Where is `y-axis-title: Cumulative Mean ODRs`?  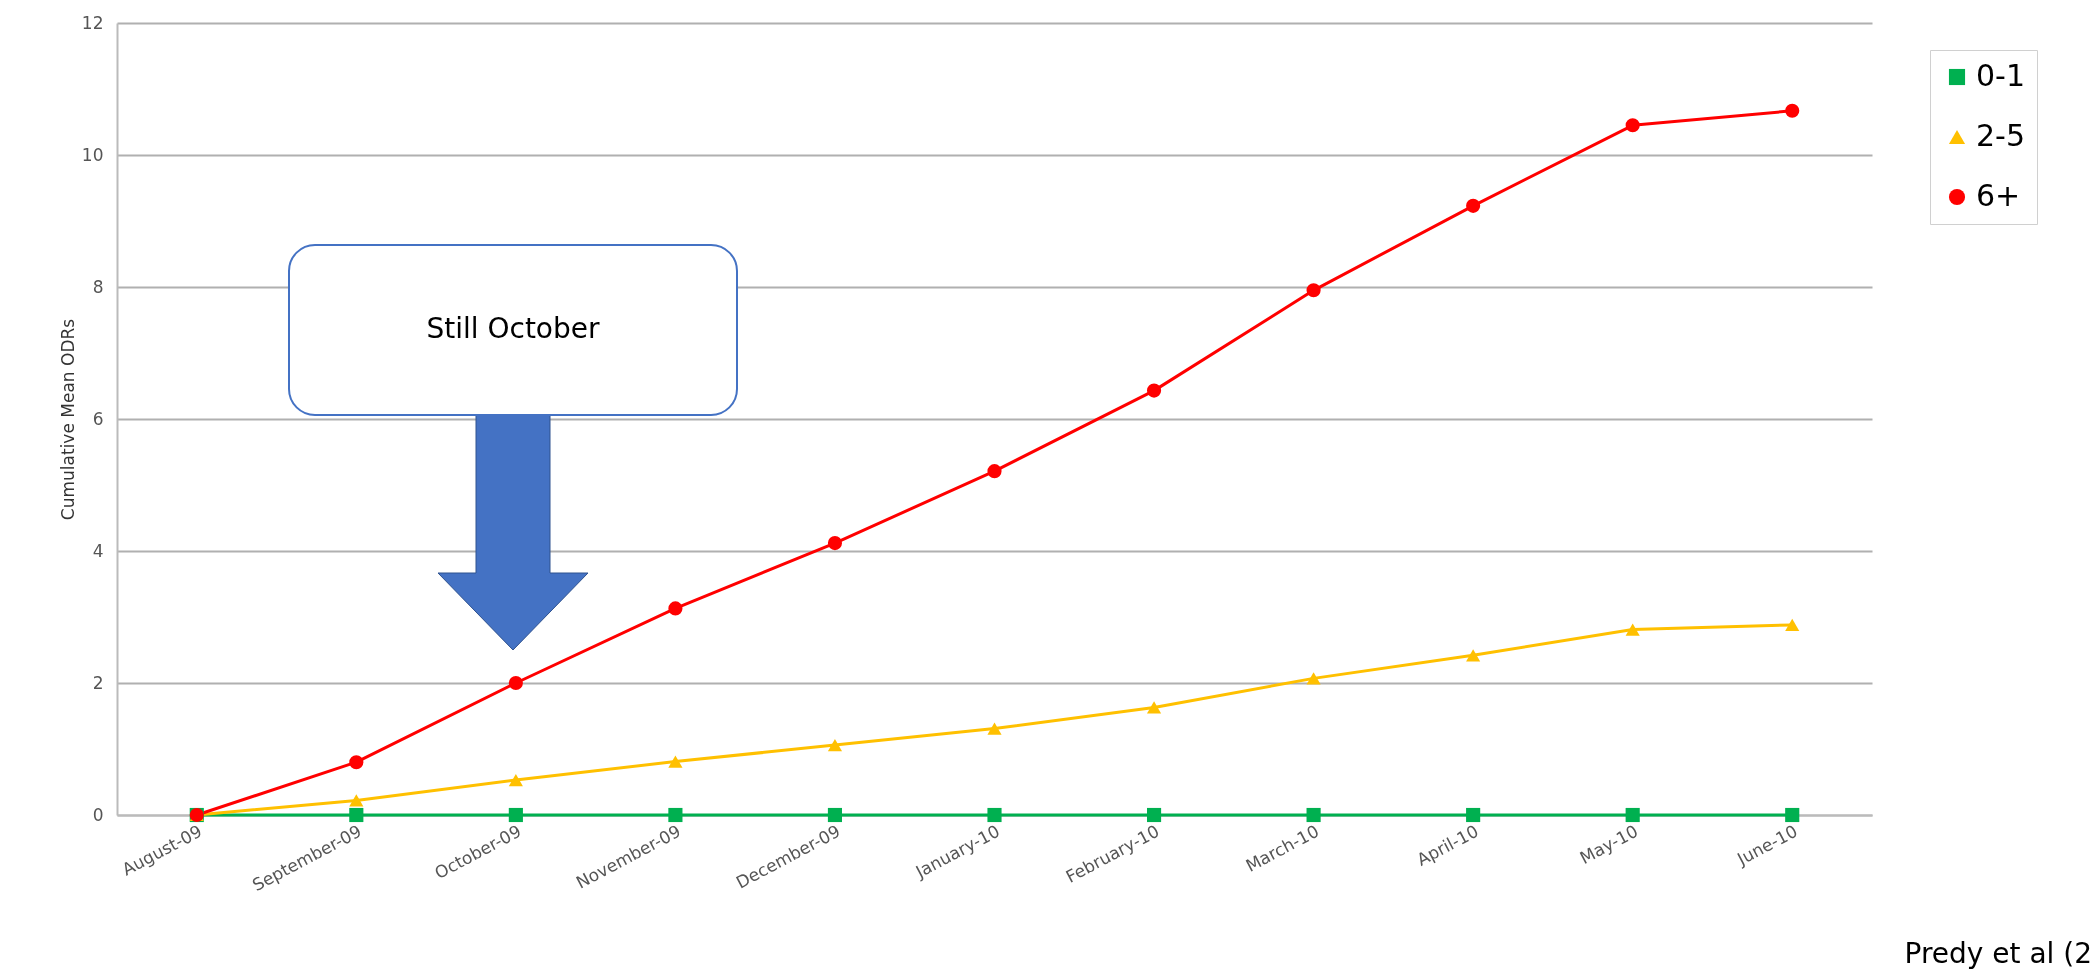 y-axis-title: Cumulative Mean ODRs is located at coordinates (67, 419).